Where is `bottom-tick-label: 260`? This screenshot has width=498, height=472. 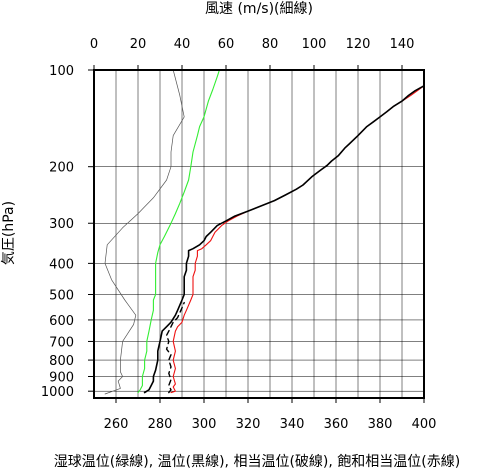
bottom-tick-label: 260 is located at coordinates (116, 424).